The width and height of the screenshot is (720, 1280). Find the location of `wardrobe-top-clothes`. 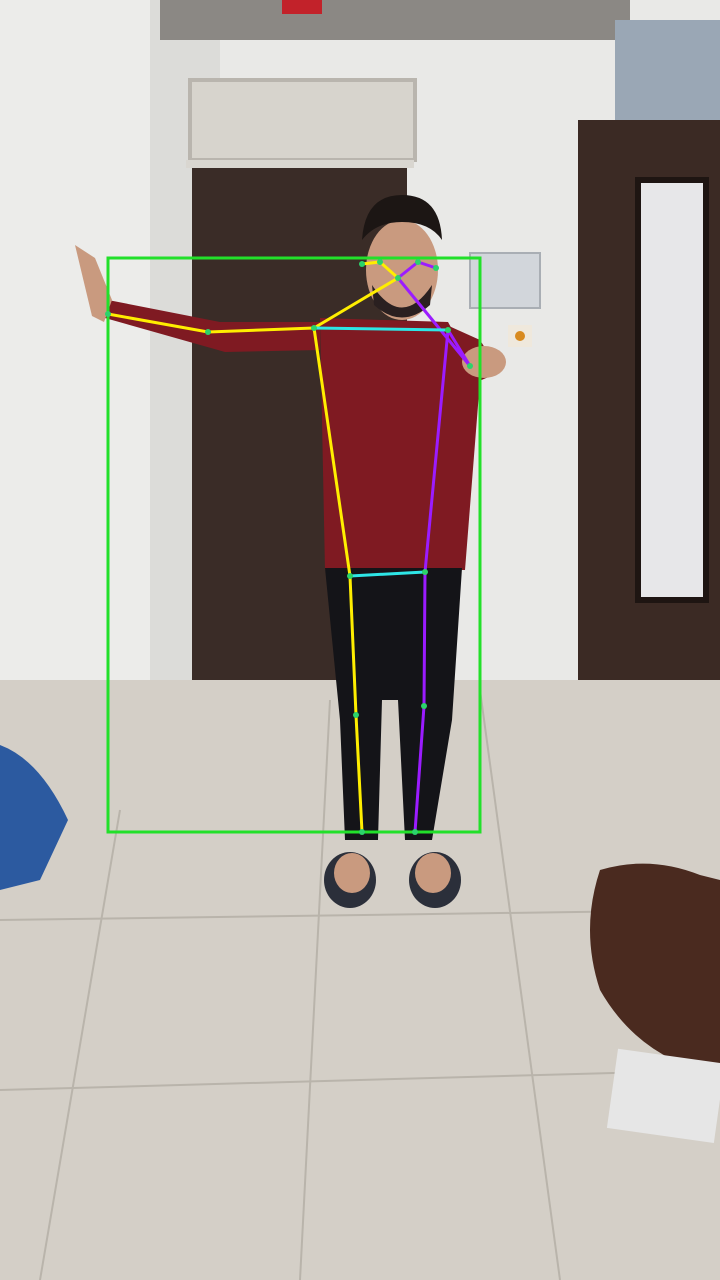

wardrobe-top-clothes is located at coordinates (667, 70).